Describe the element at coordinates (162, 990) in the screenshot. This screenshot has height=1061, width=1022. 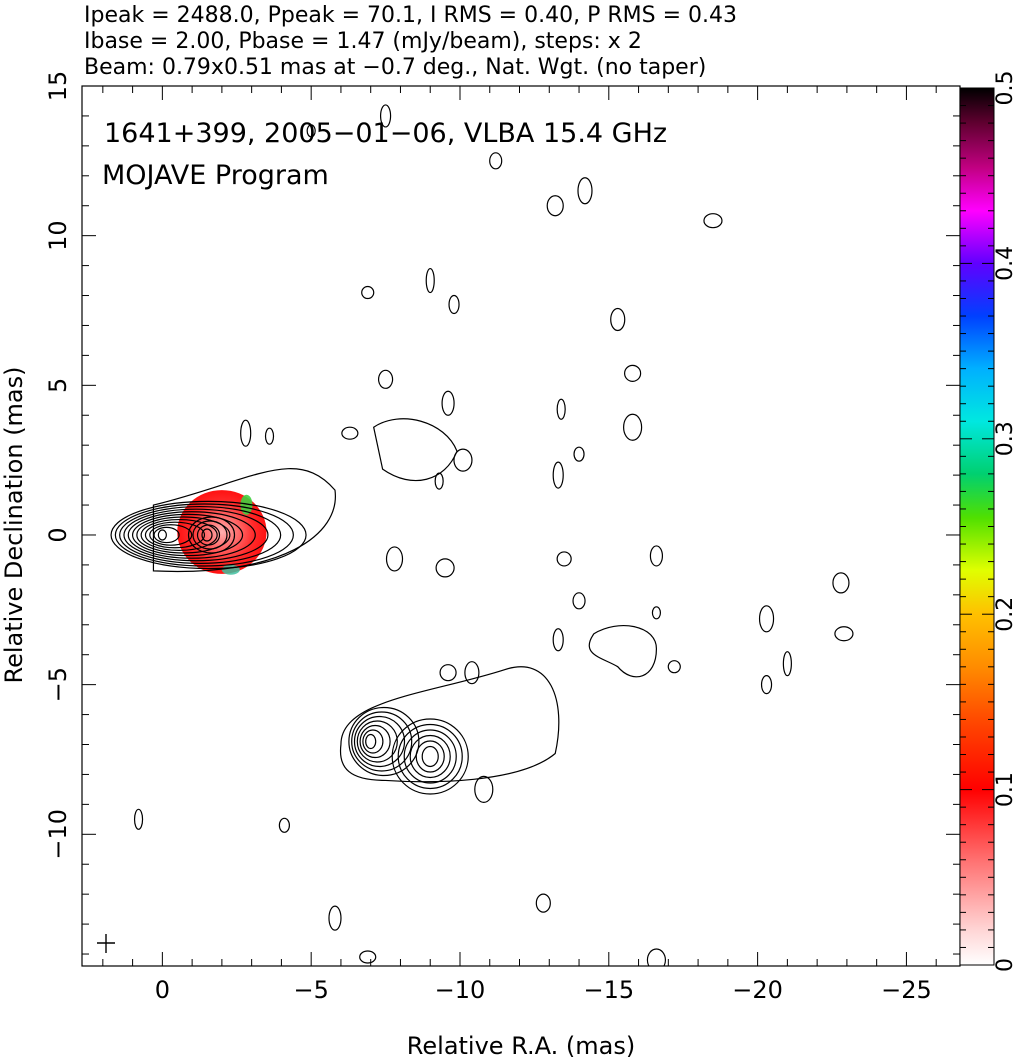
I see `x-tick-label: 0` at that location.